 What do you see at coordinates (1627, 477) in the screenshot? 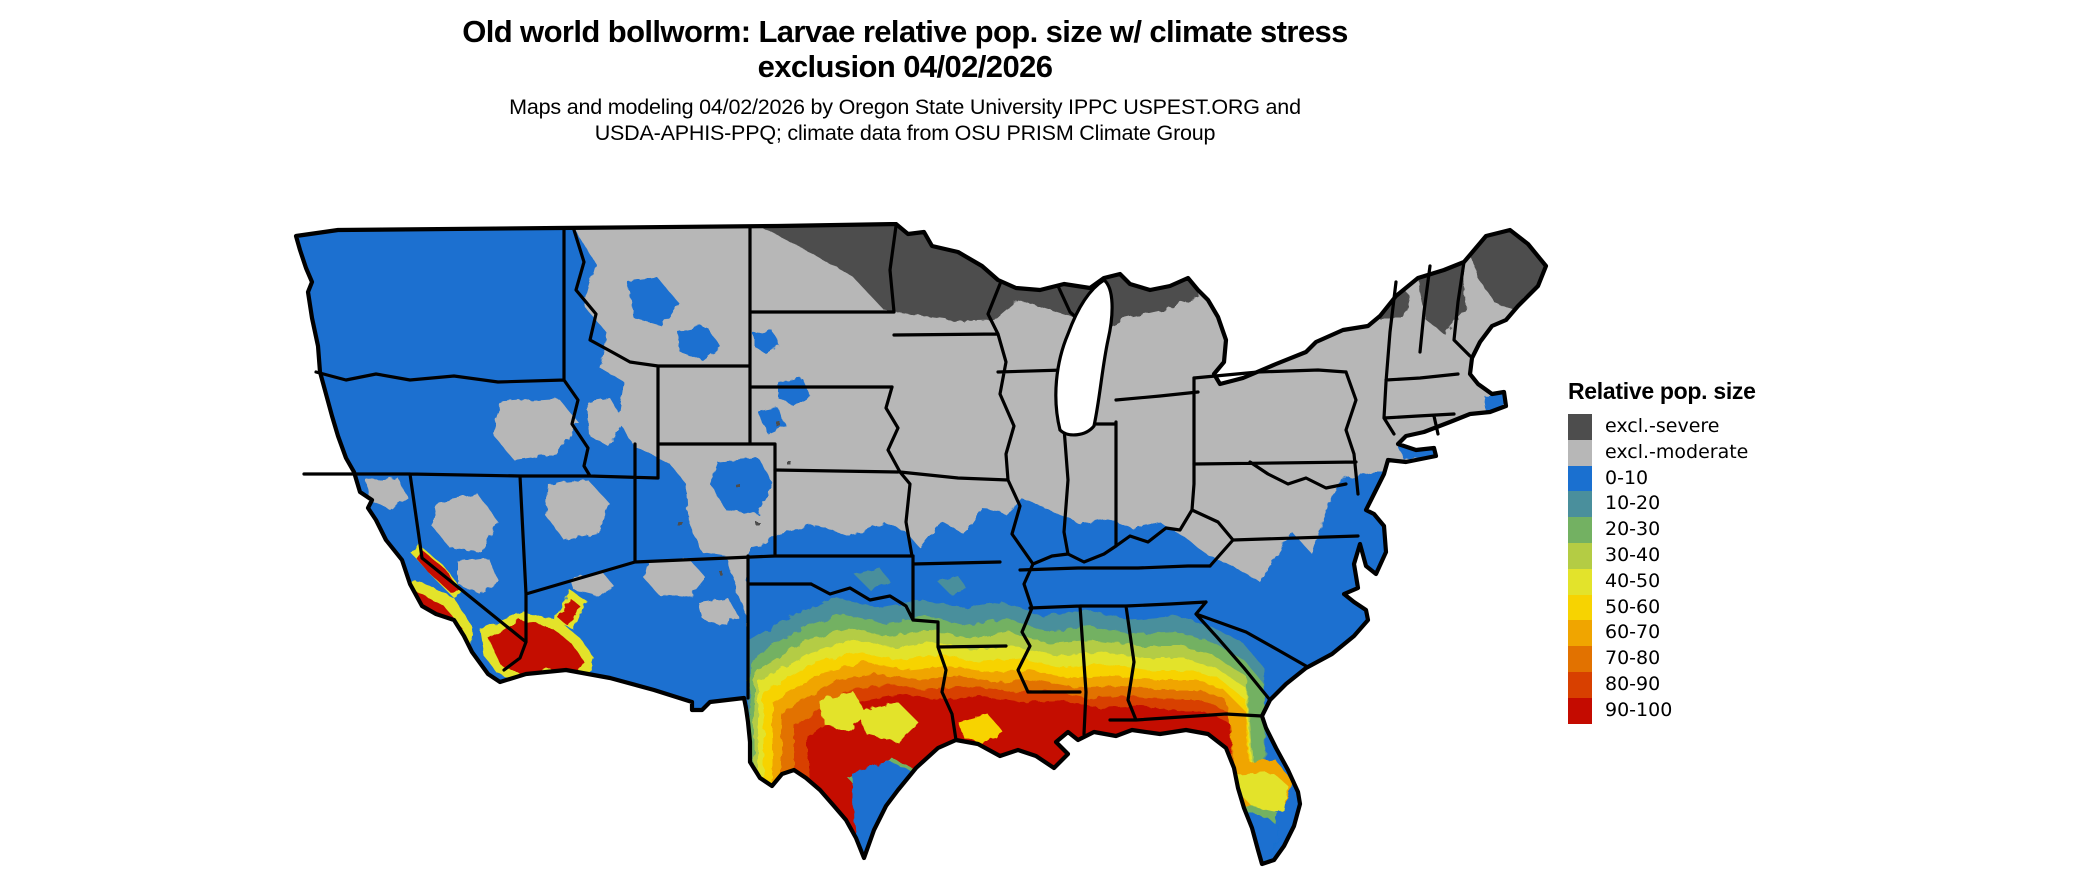
I see `legend-item-label: 0-10` at bounding box center [1627, 477].